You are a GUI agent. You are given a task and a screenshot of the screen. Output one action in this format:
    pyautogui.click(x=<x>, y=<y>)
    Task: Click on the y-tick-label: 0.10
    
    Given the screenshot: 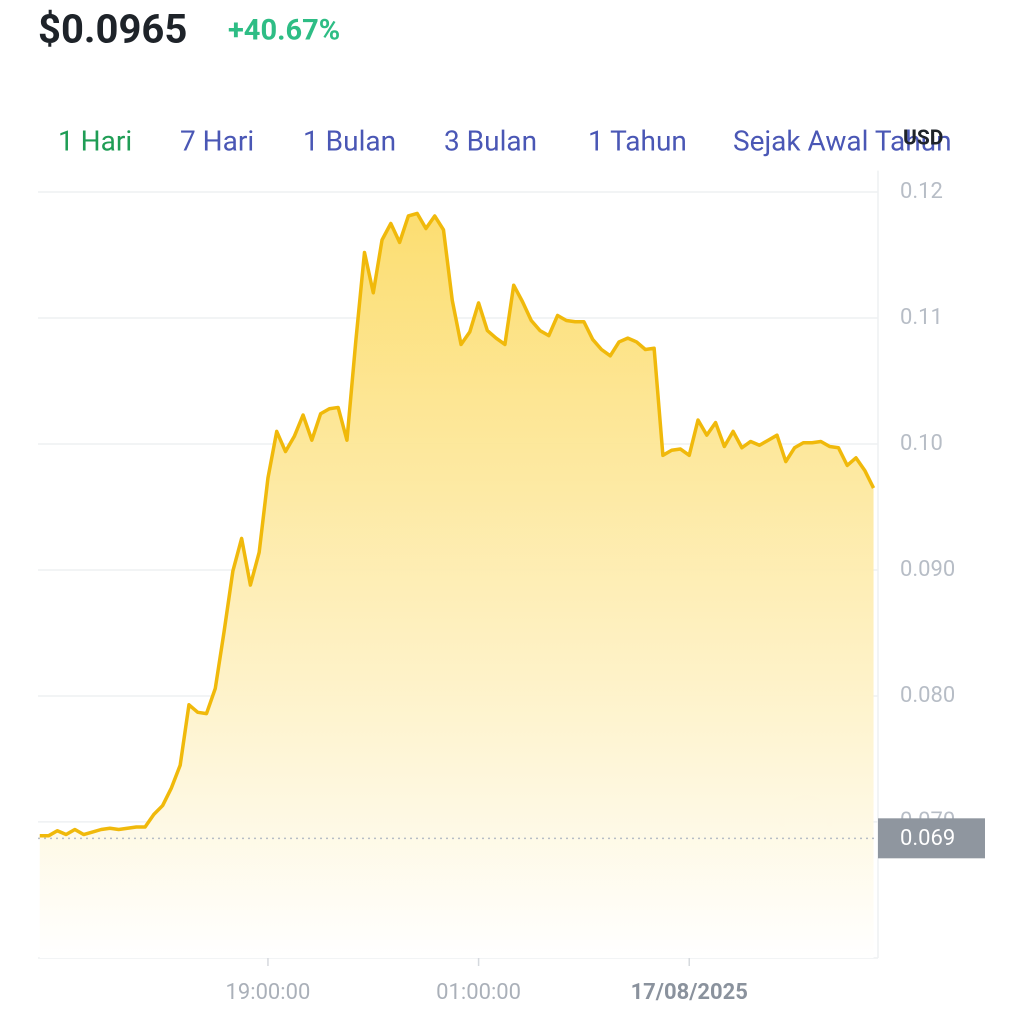 What is the action you would take?
    pyautogui.click(x=921, y=443)
    